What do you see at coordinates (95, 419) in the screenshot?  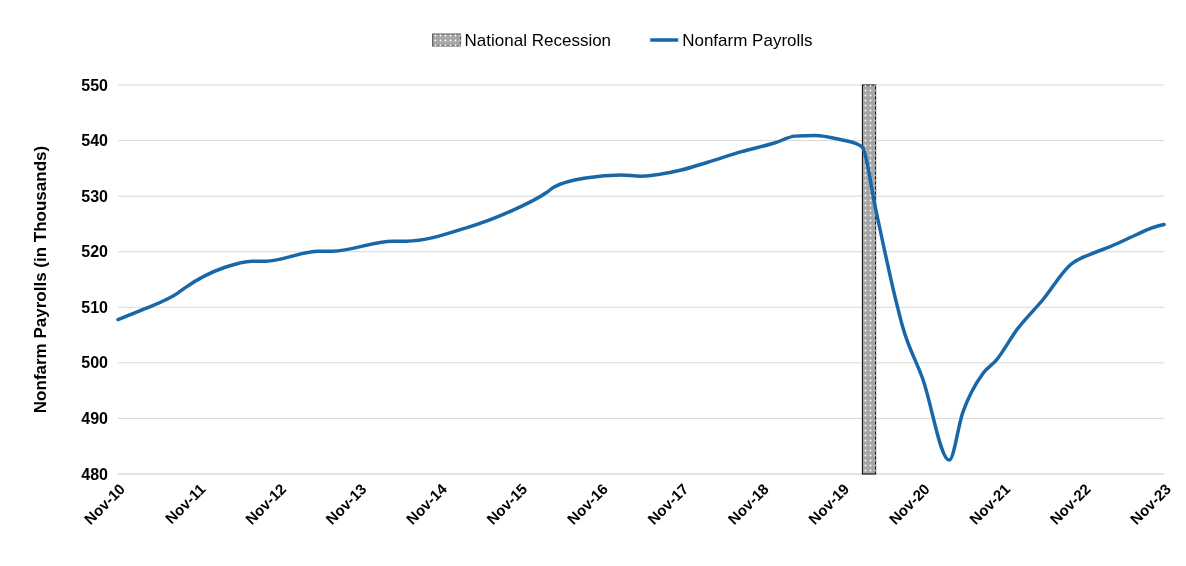 I see `y-tick-label: 490` at bounding box center [95, 419].